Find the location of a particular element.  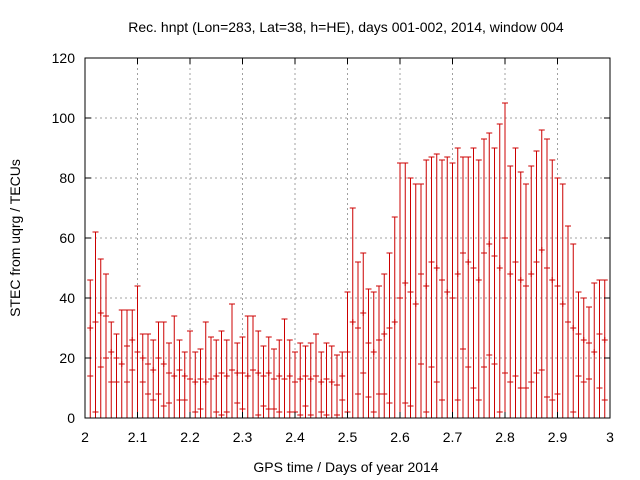

y-tick-label: 100 is located at coordinates (64, 118).